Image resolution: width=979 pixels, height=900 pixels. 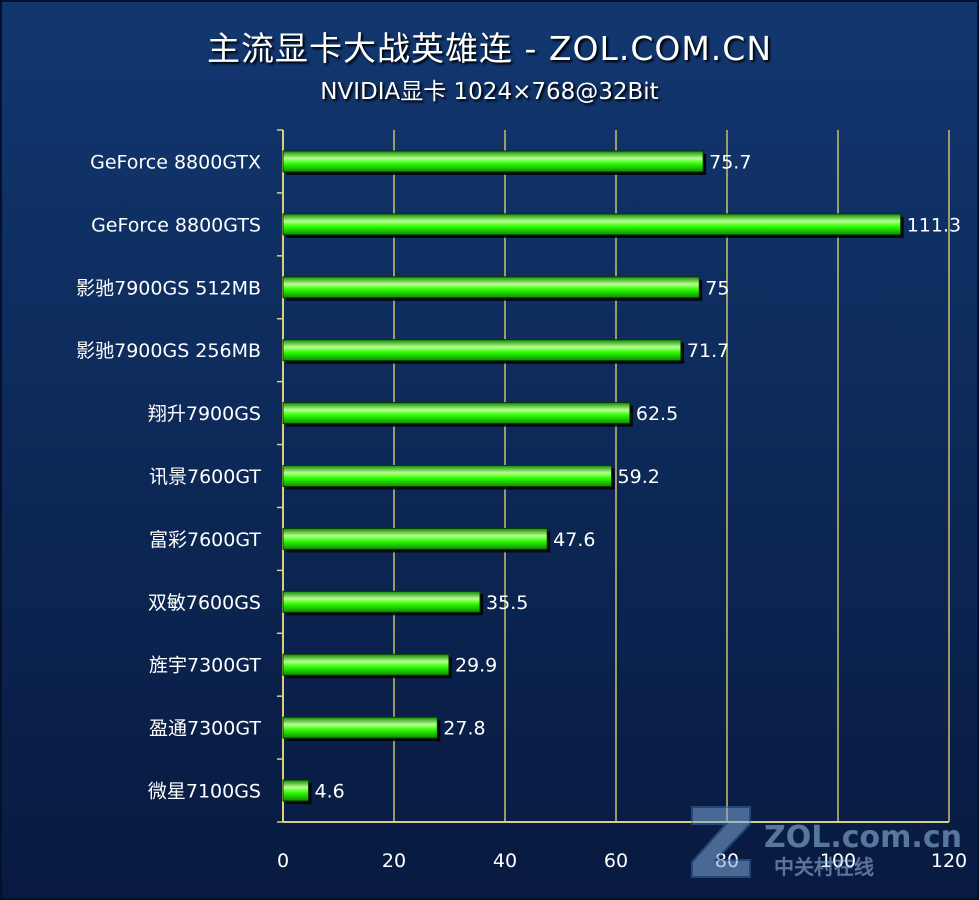 What do you see at coordinates (176, 225) in the screenshot?
I see `category-label: GeForce 8800GTS` at bounding box center [176, 225].